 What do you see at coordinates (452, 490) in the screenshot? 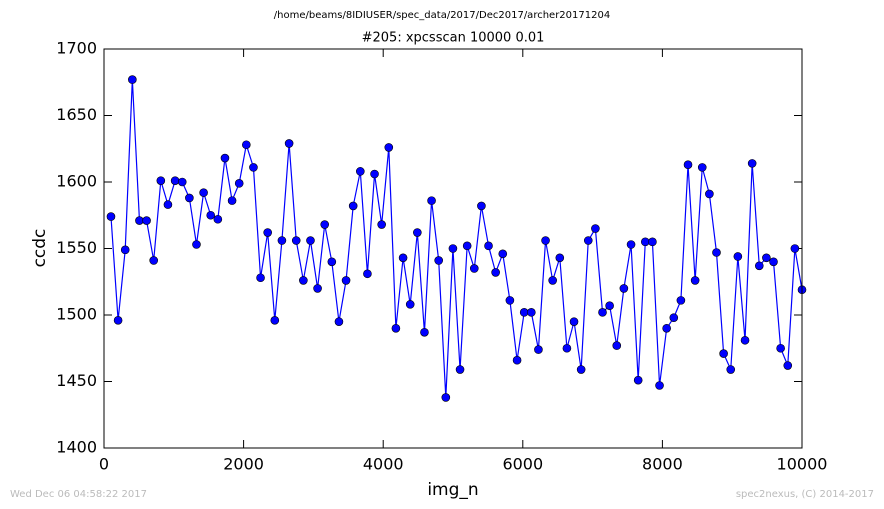
I see `x-axis-label: img_n` at bounding box center [452, 490].